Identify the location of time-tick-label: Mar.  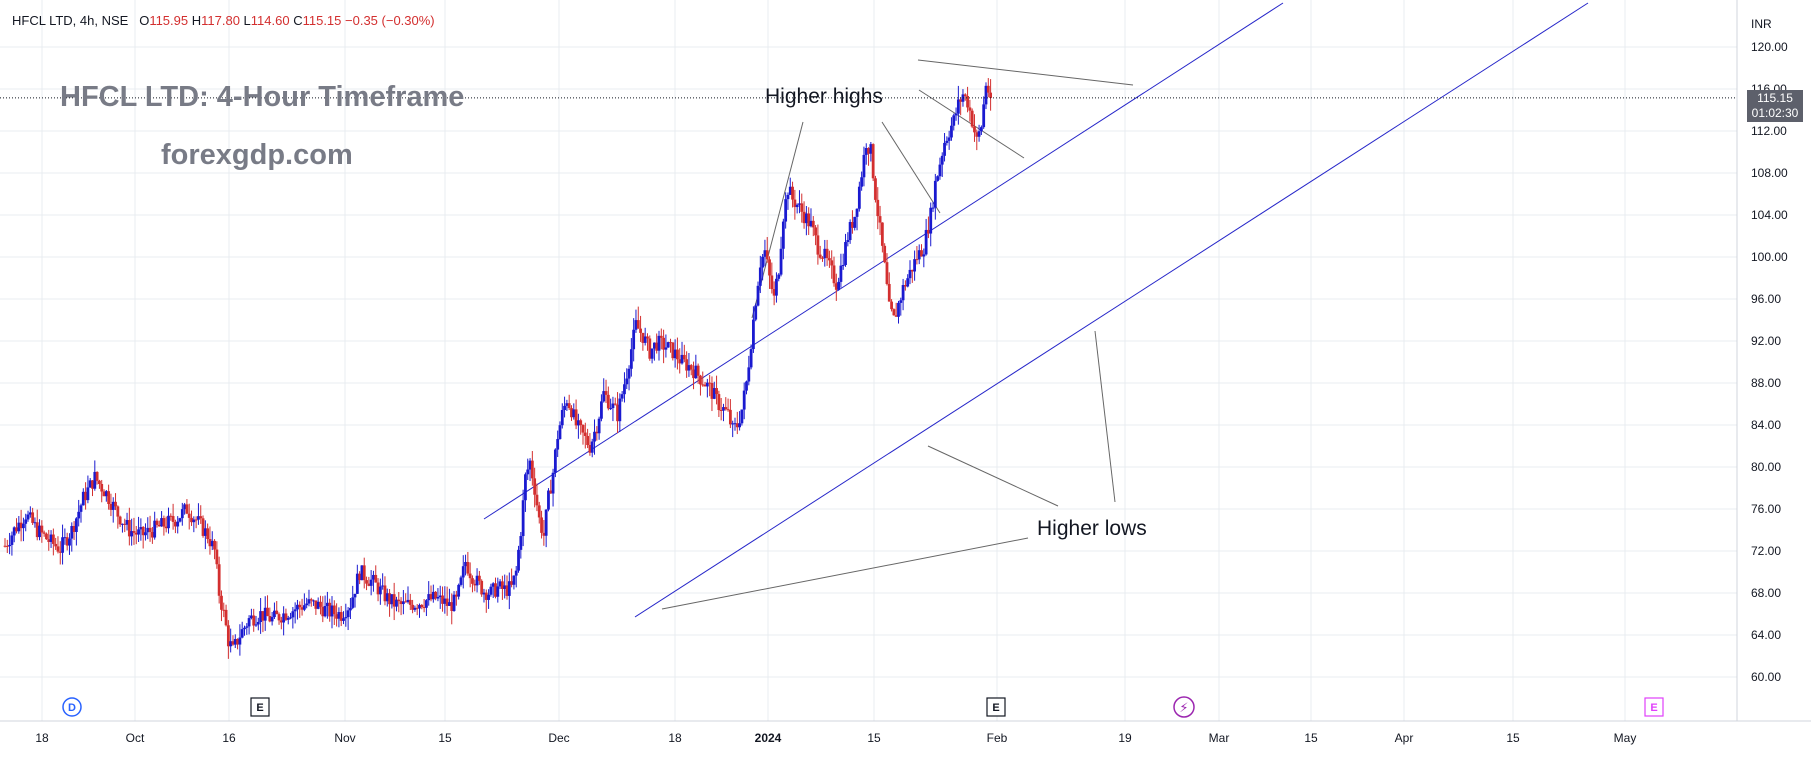
(1219, 738).